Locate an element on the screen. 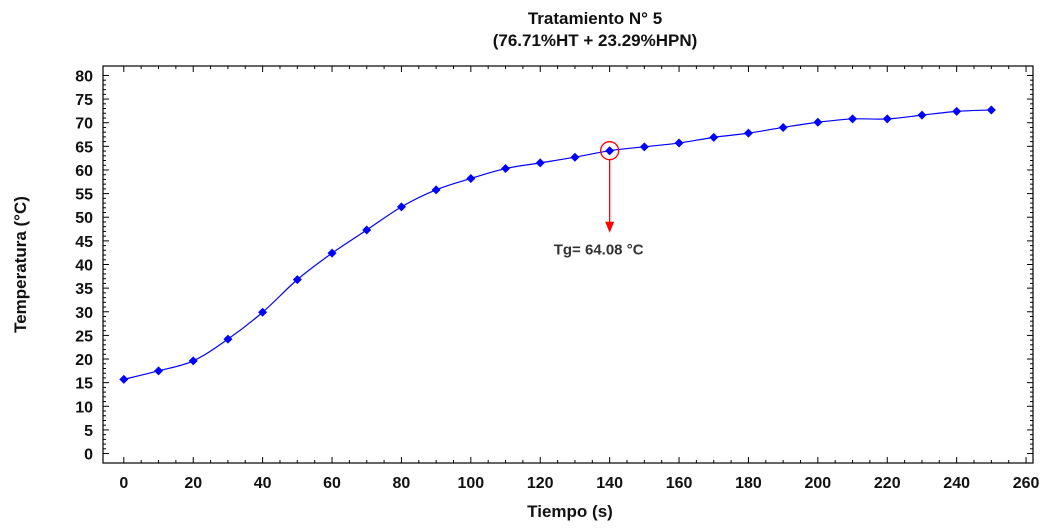  y-tick-label: 70 is located at coordinates (84, 124).